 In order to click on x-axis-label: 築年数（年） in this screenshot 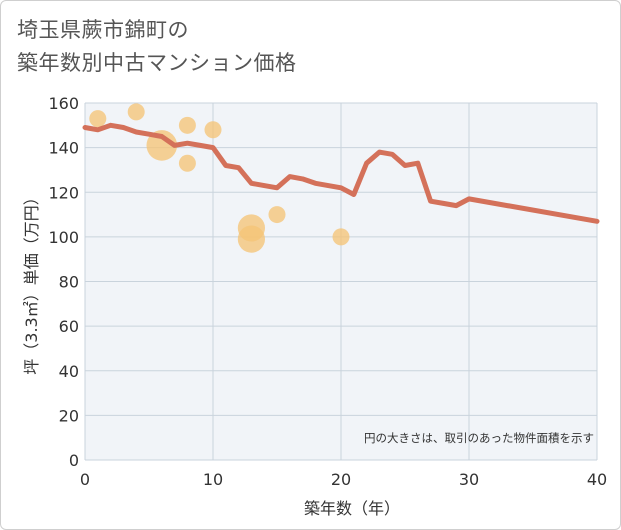, I will do `click(352, 508)`.